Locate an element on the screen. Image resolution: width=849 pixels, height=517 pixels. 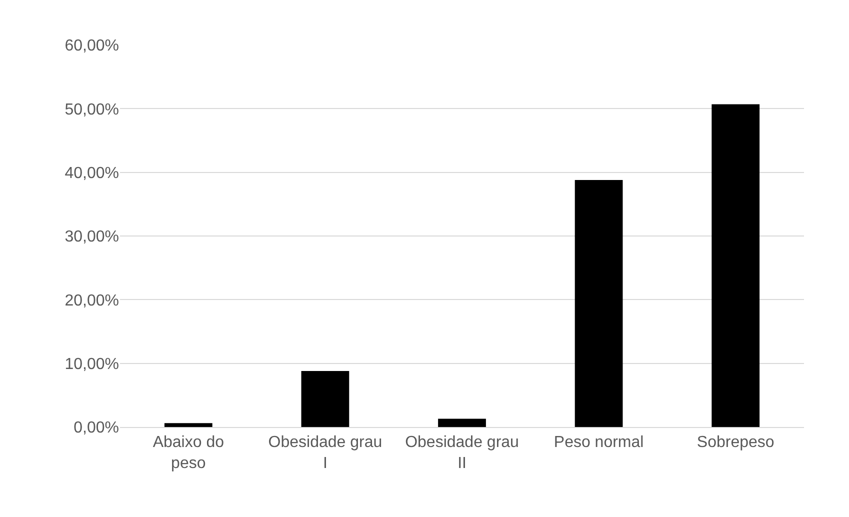
y-tick-label: 0,00% is located at coordinates (96, 428).